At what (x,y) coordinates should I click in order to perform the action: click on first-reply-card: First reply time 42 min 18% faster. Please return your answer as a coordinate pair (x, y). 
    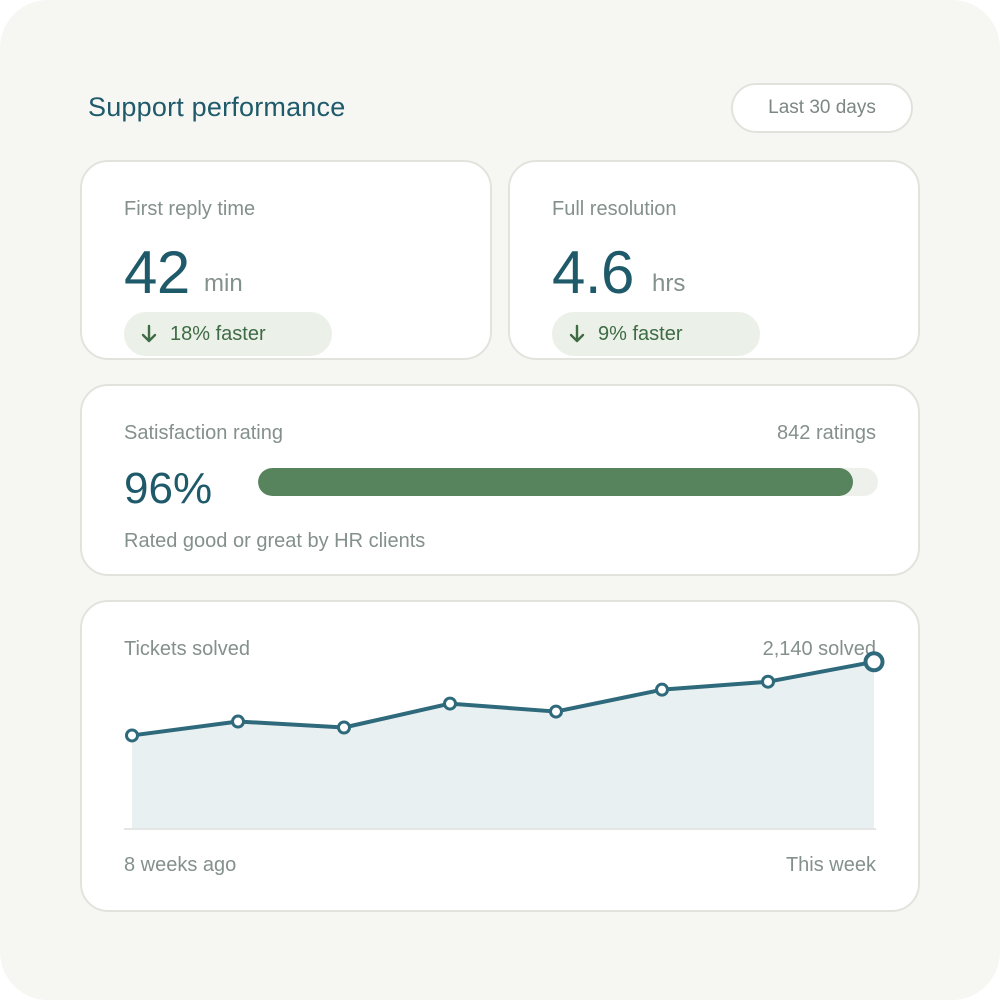
    Looking at the image, I should click on (286, 260).